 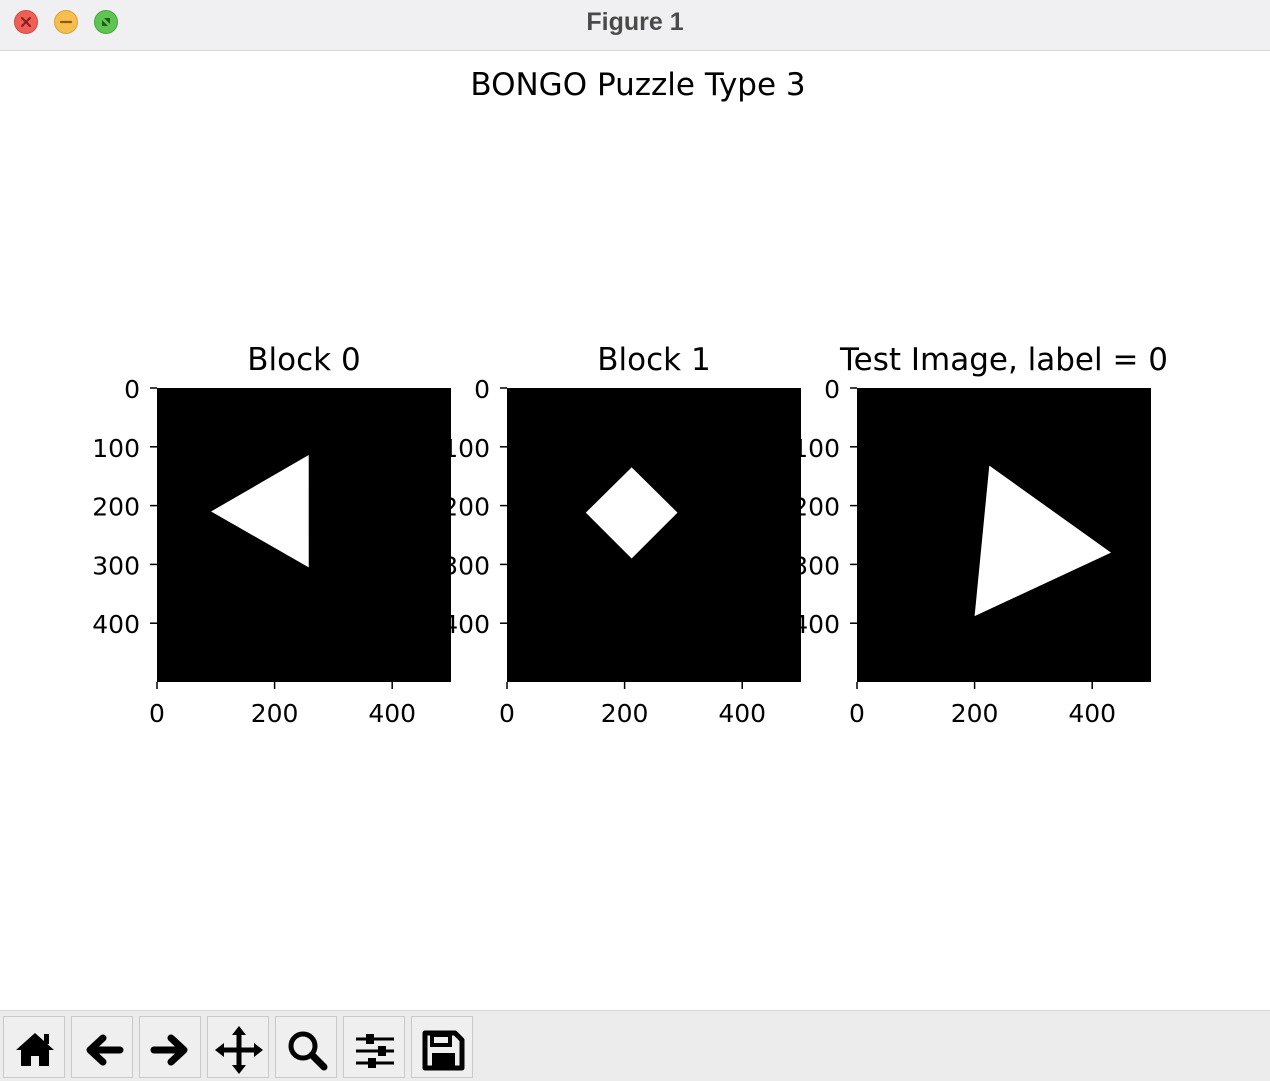 I want to click on configure-subplots-button, so click(x=374, y=1047).